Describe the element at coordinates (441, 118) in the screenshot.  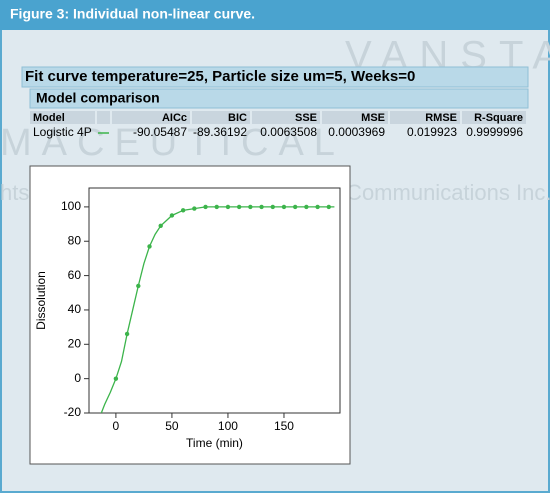
I see `column-header: RMSE` at that location.